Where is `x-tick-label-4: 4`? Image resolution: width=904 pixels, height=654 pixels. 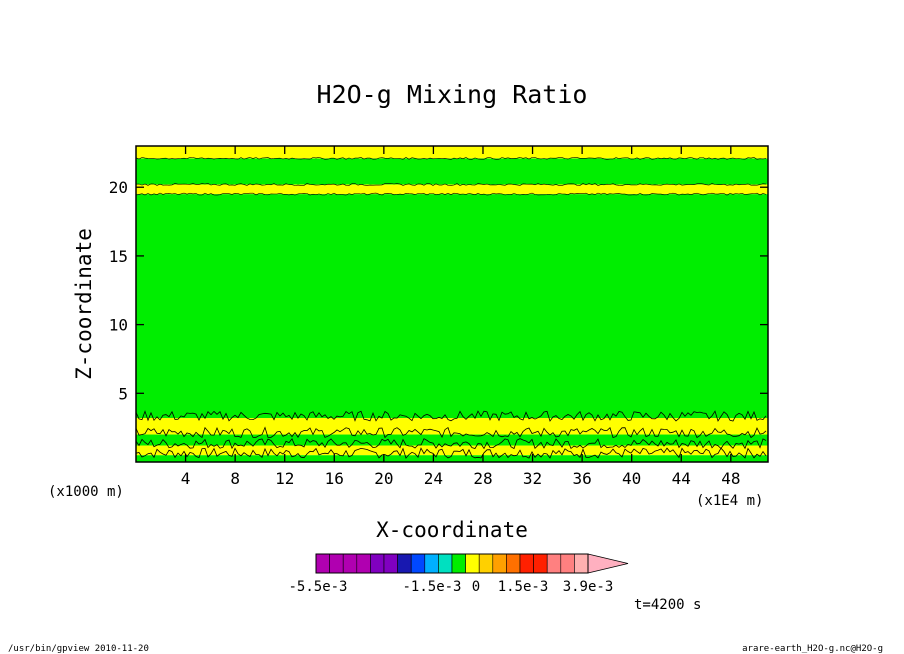 x-tick-label-4: 4 is located at coordinates (186, 478).